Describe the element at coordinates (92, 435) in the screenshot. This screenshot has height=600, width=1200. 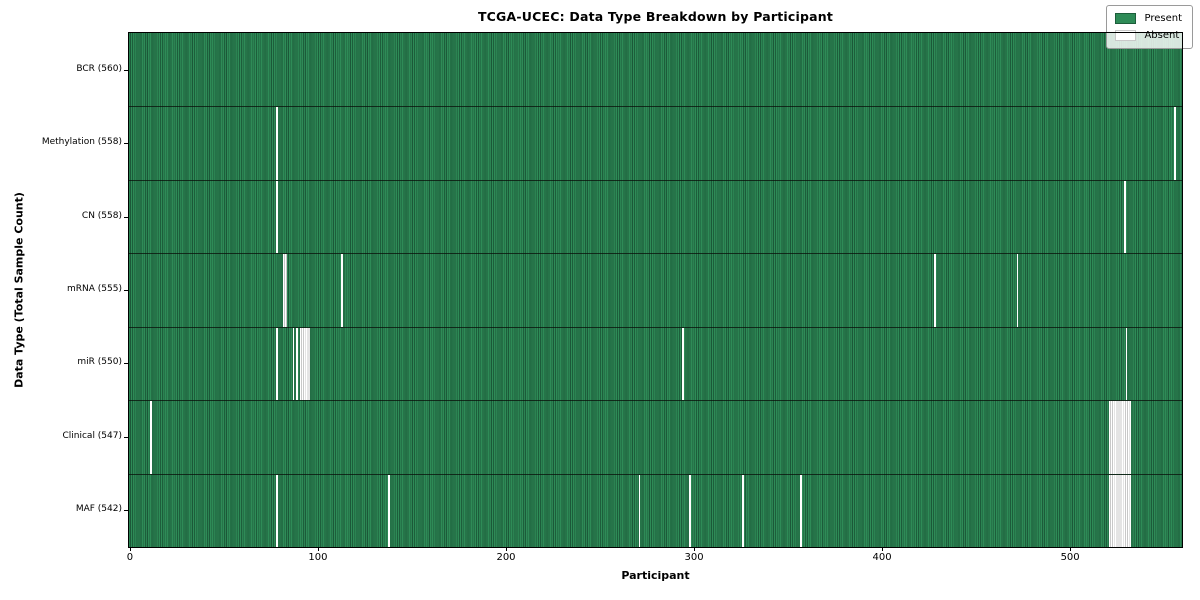
I see `y-tick-label: Clinical (547)` at that location.